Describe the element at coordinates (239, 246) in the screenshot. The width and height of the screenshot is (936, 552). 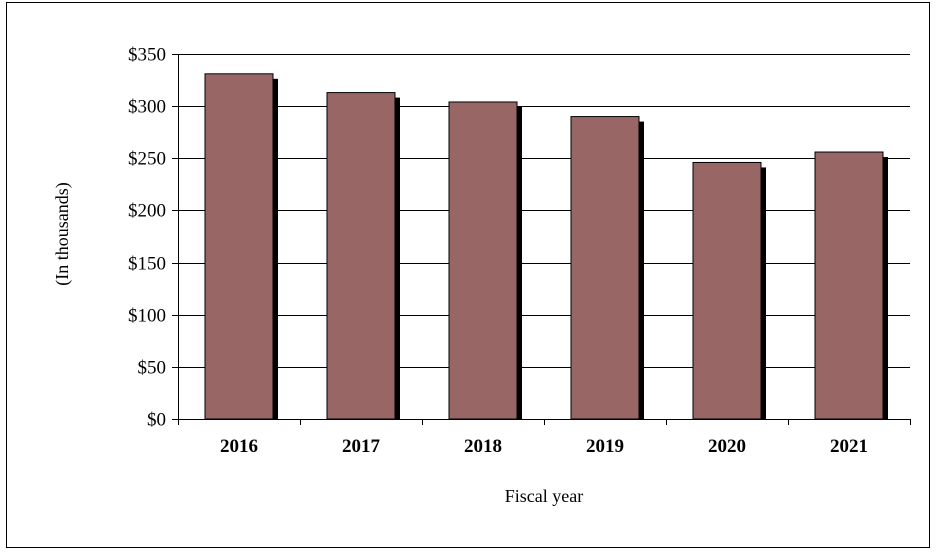
I see `bar-2016` at that location.